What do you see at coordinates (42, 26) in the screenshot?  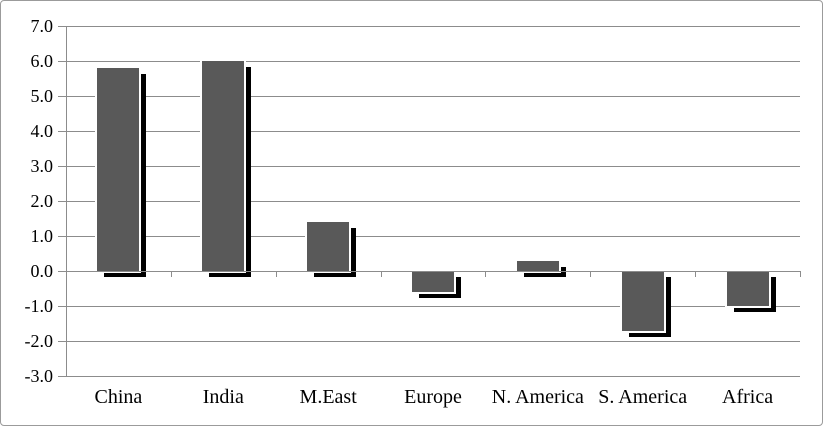 I see `y-axis-tick-label: 7.0` at bounding box center [42, 26].